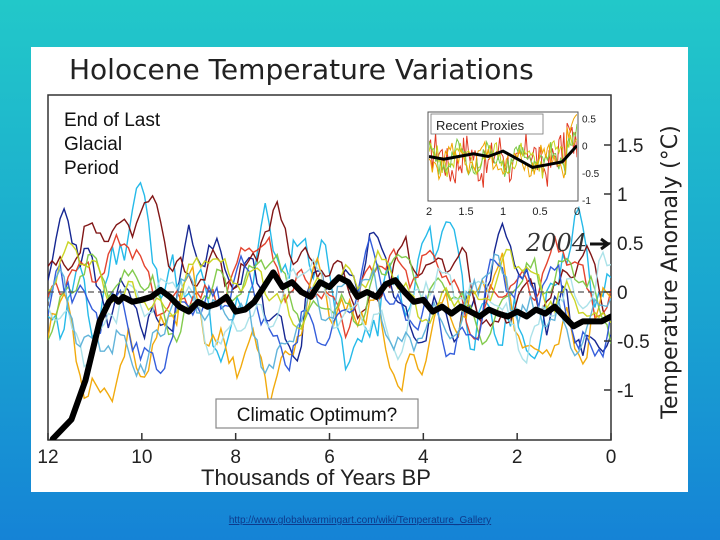  Describe the element at coordinates (91, 168) in the screenshot. I see `glacial-annotation-line-3: Period` at that location.